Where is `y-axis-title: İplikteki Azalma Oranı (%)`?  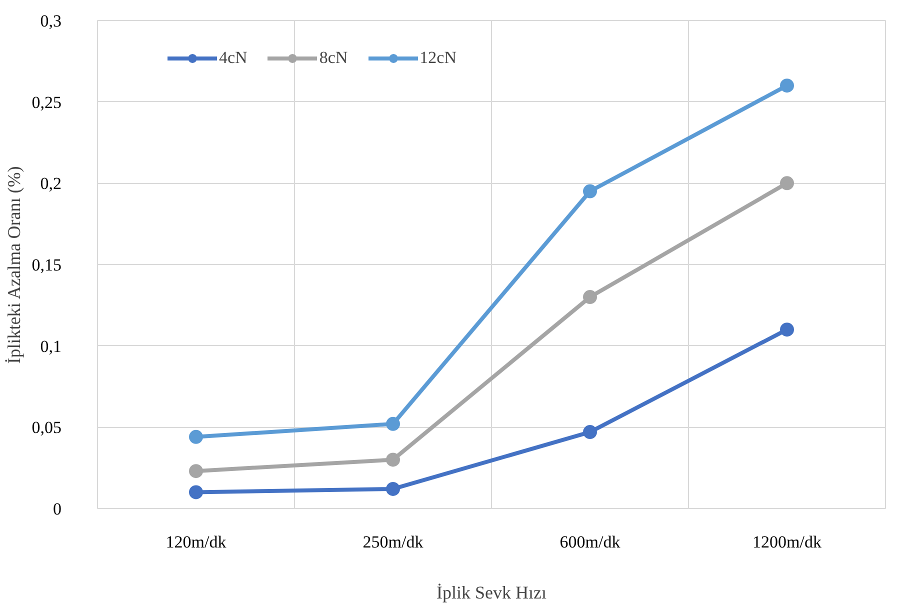
y-axis-title: İplikteki Azalma Oranı (%) is located at coordinates (14, 265).